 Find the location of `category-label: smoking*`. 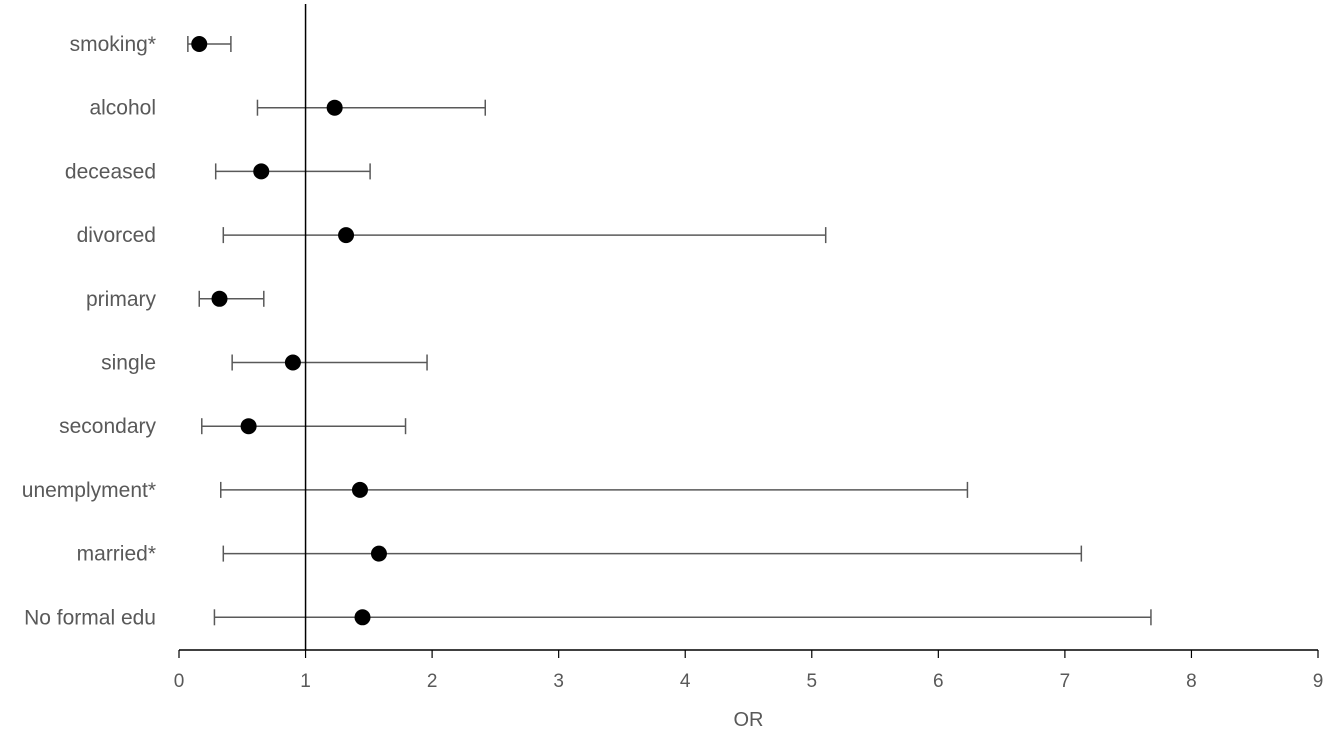

category-label: smoking* is located at coordinates (113, 44).